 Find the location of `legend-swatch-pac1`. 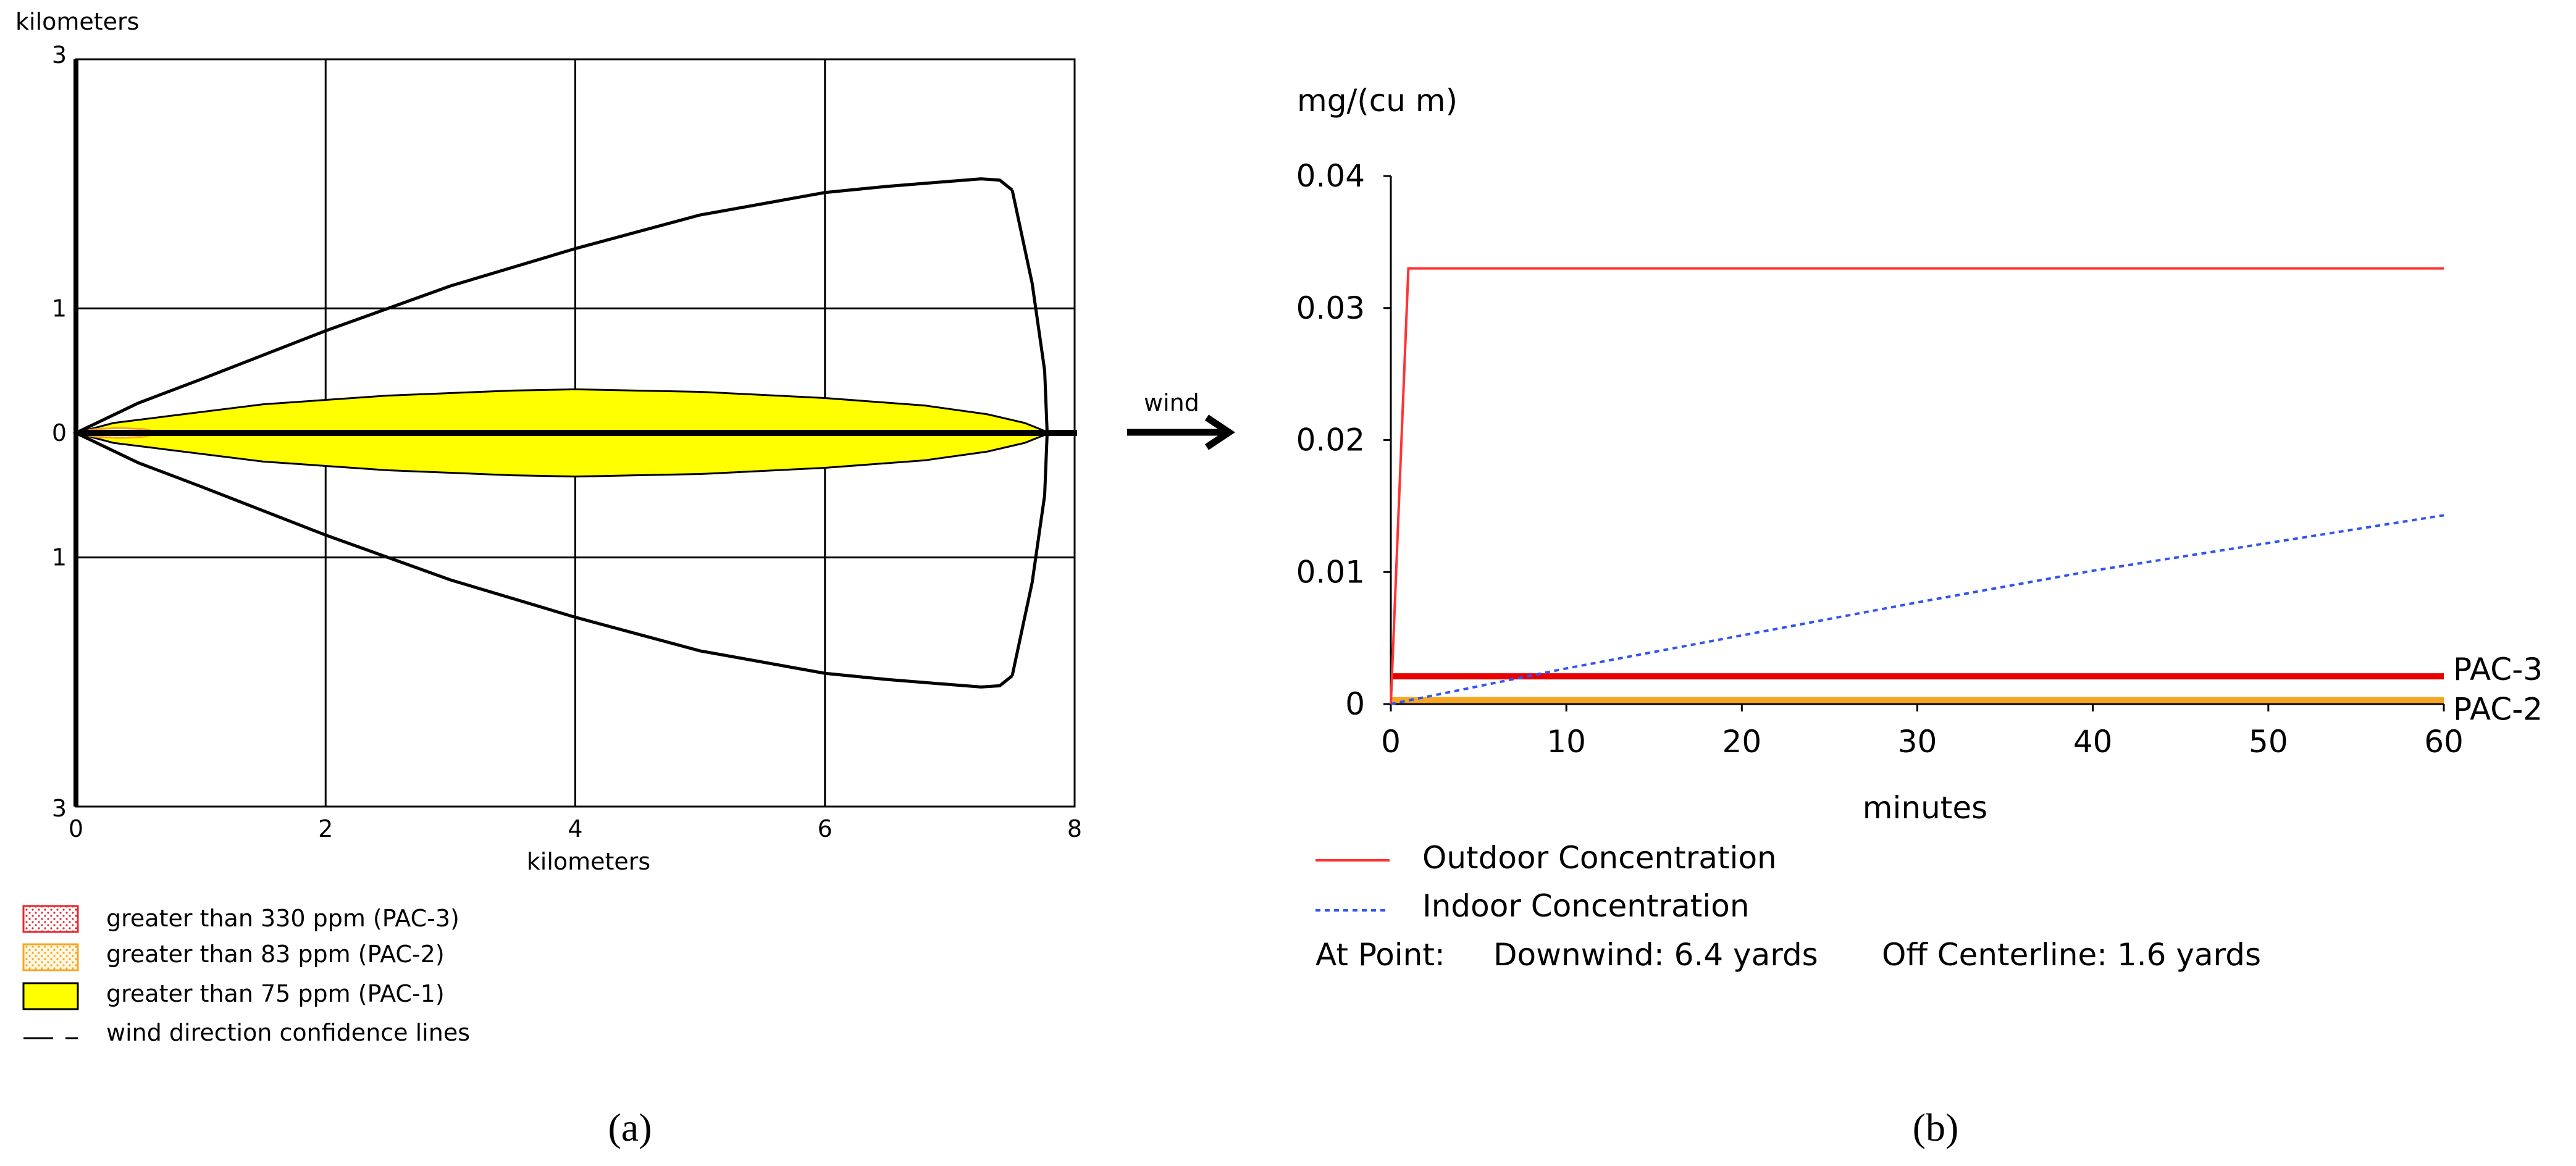

legend-swatch-pac1 is located at coordinates (50, 996).